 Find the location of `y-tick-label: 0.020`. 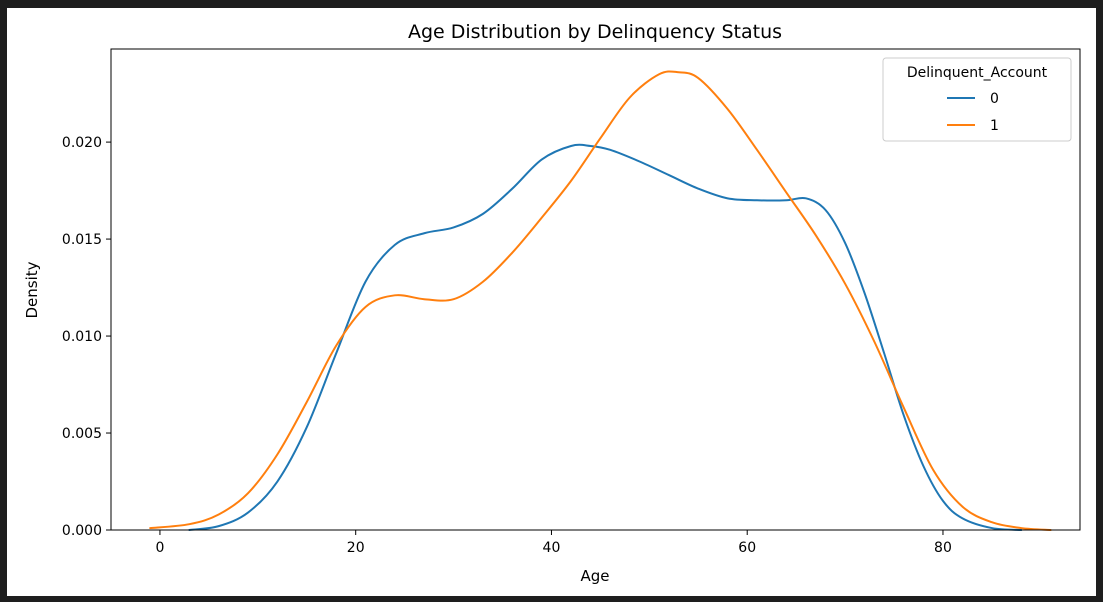

y-tick-label: 0.020 is located at coordinates (82, 143).